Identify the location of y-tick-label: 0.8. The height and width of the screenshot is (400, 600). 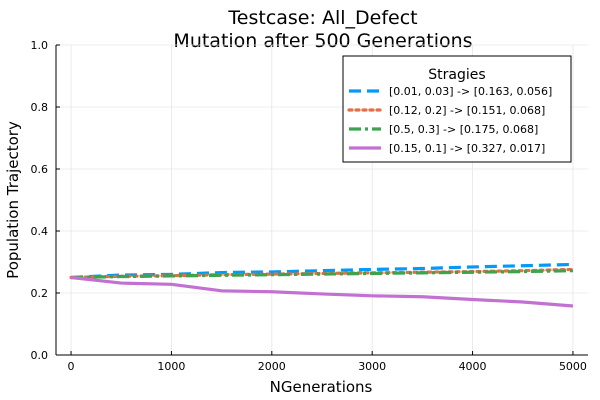
(40, 107).